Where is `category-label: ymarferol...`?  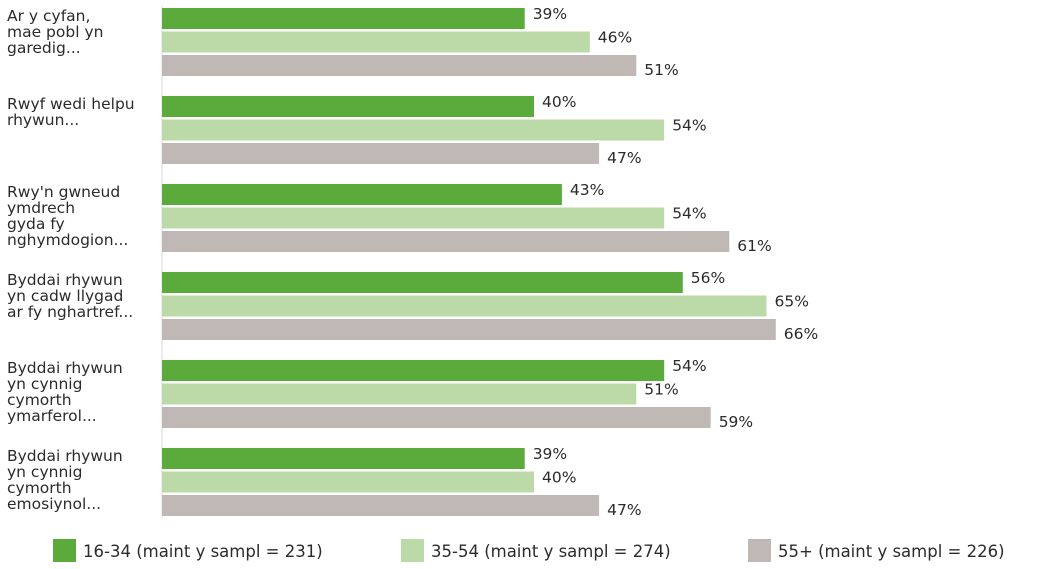
category-label: ymarferol... is located at coordinates (52, 416).